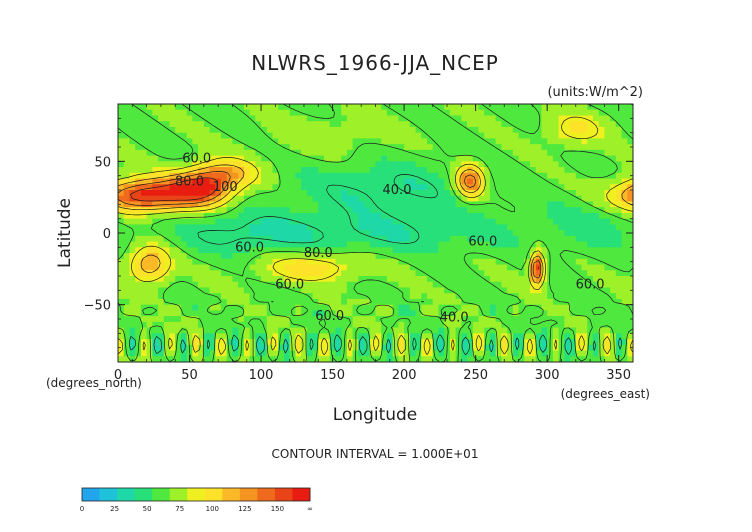  Describe the element at coordinates (179, 509) in the screenshot. I see `colorbar-label: 75` at that location.